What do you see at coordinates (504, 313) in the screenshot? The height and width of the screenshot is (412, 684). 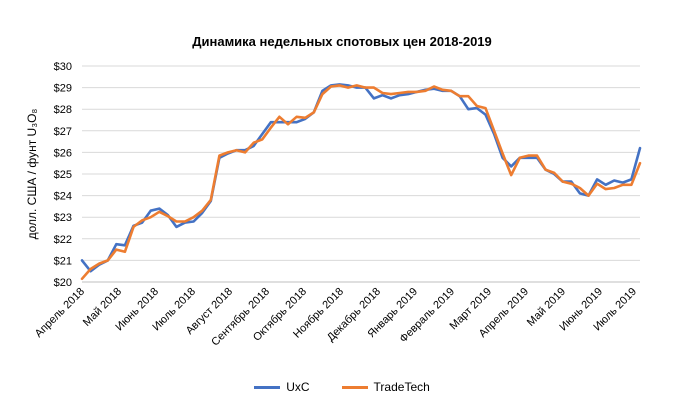 I see `x-tick-label: Апрель 2019` at bounding box center [504, 313].